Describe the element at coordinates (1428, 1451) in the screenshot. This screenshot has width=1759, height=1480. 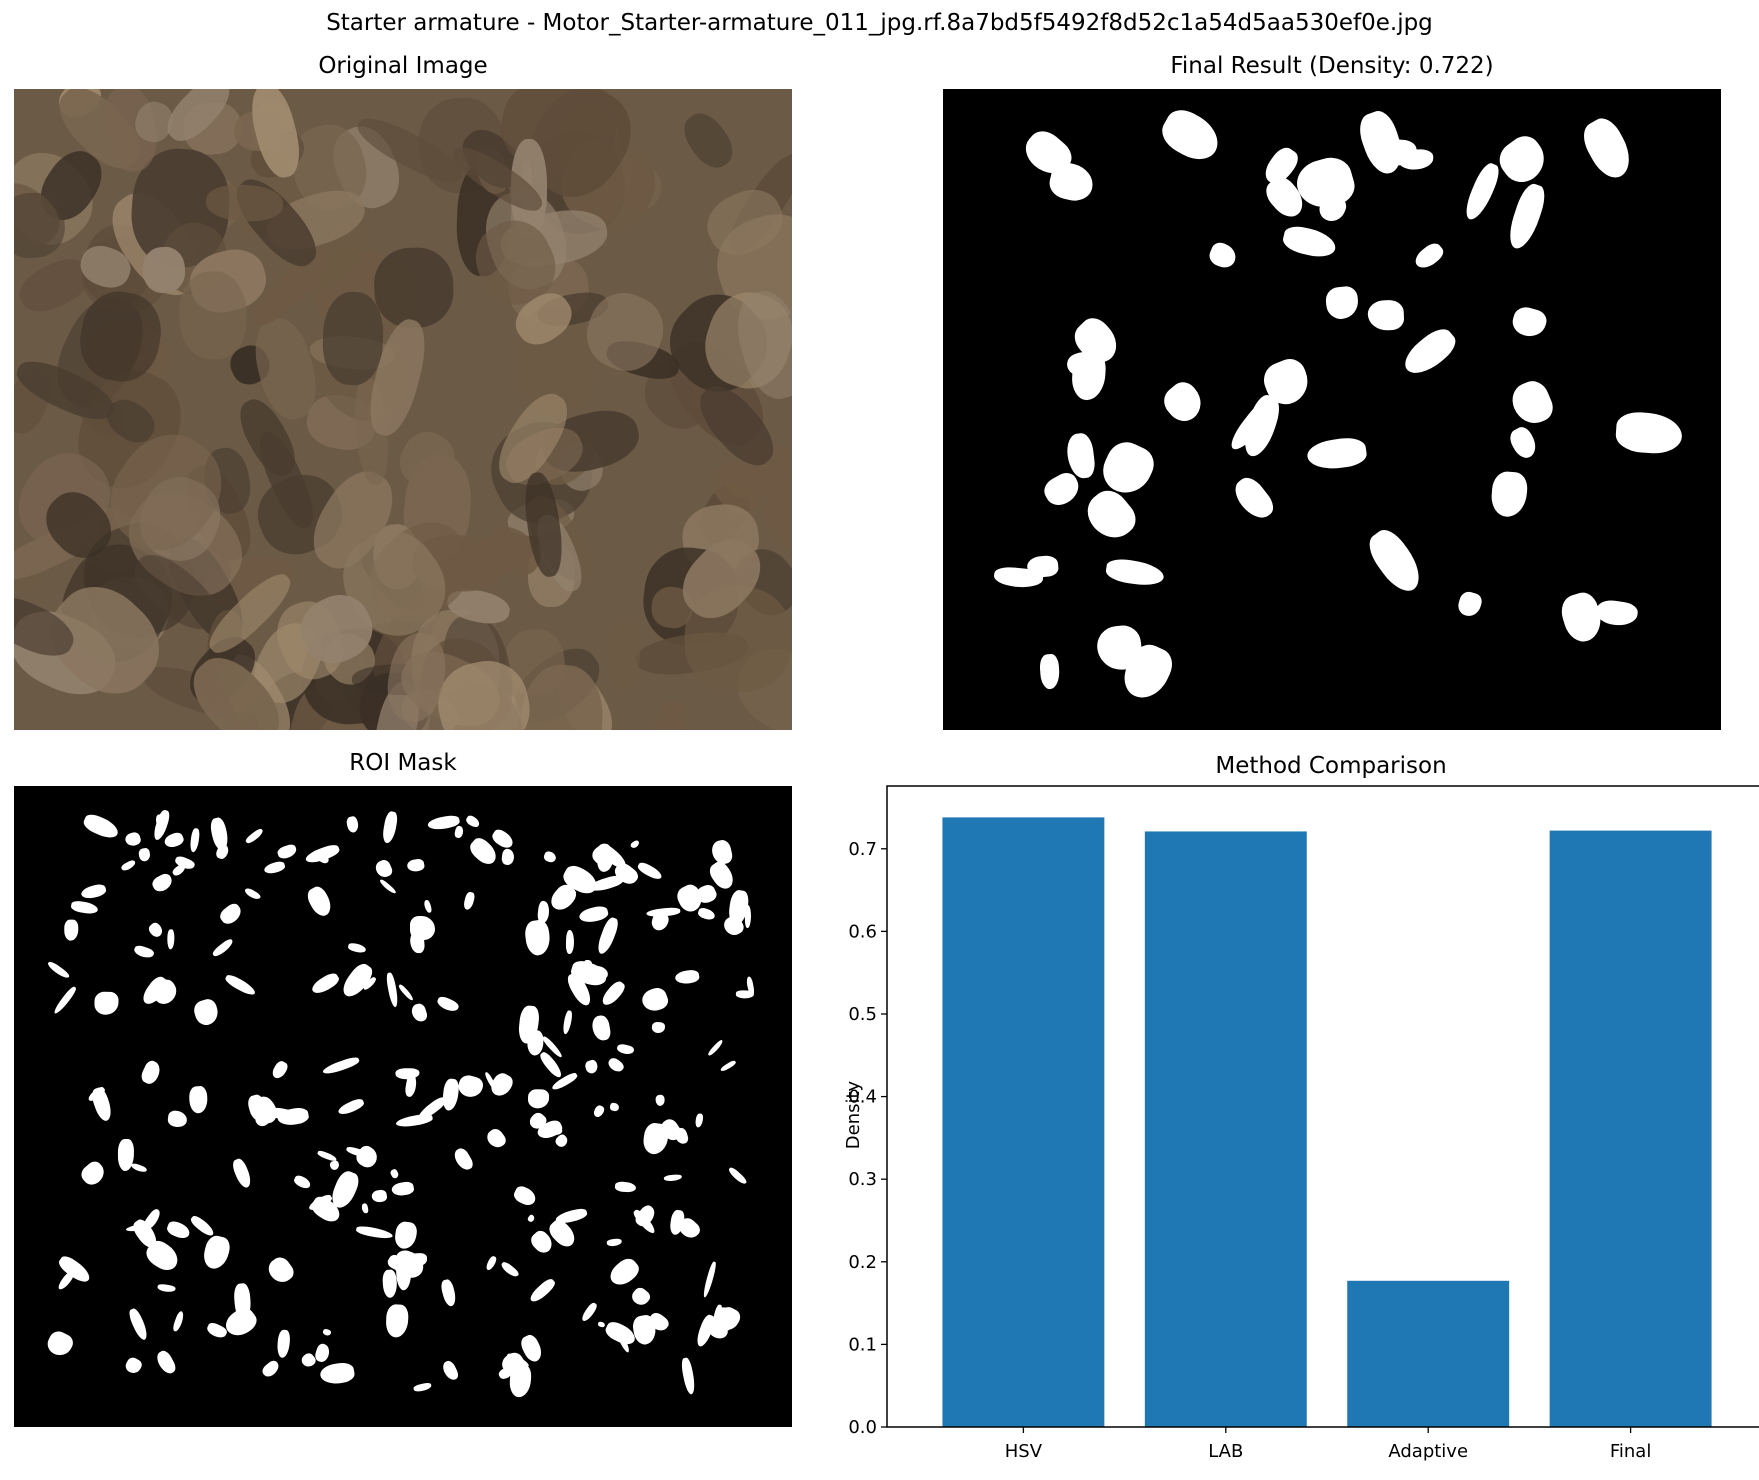
I see `x-tick-label: Adaptive` at that location.